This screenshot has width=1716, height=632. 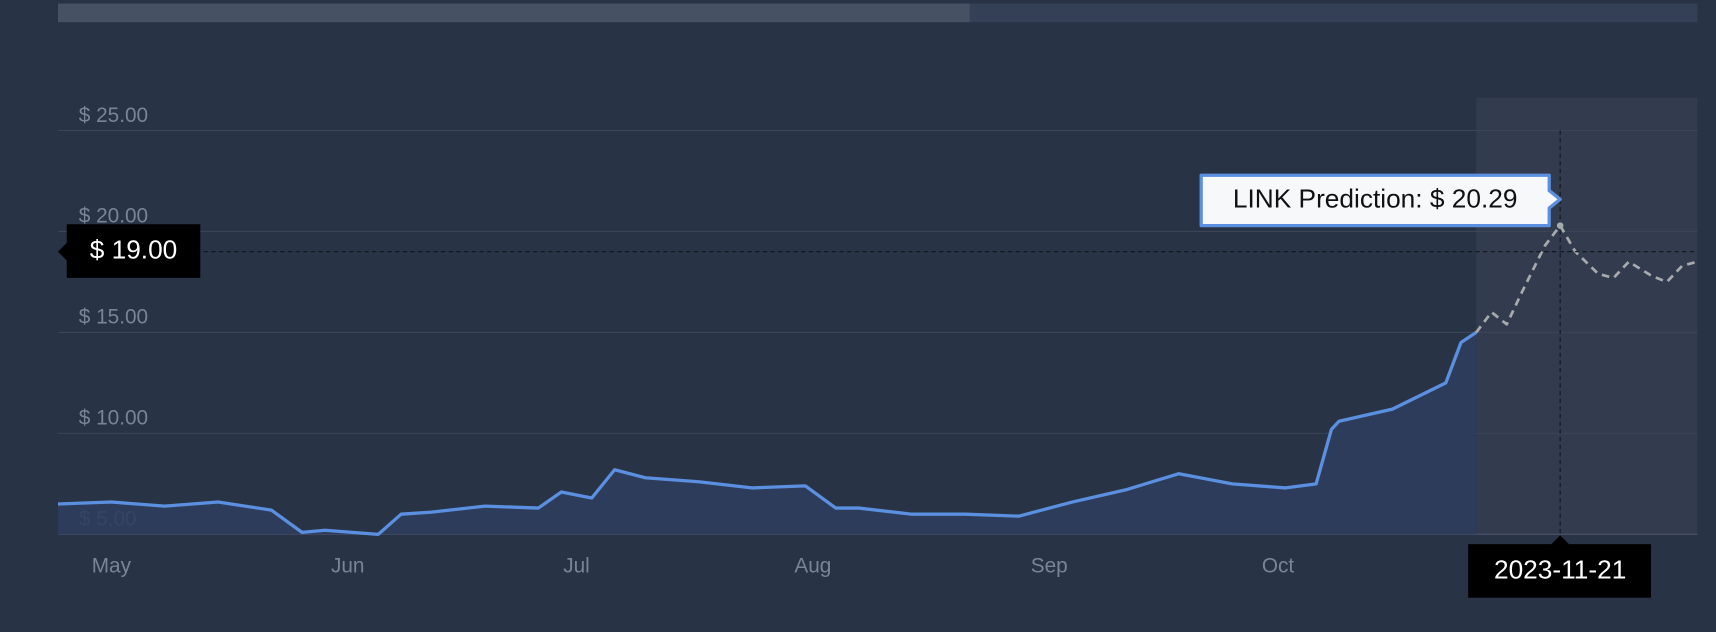 I want to click on forecast-line, so click(x=1586, y=279).